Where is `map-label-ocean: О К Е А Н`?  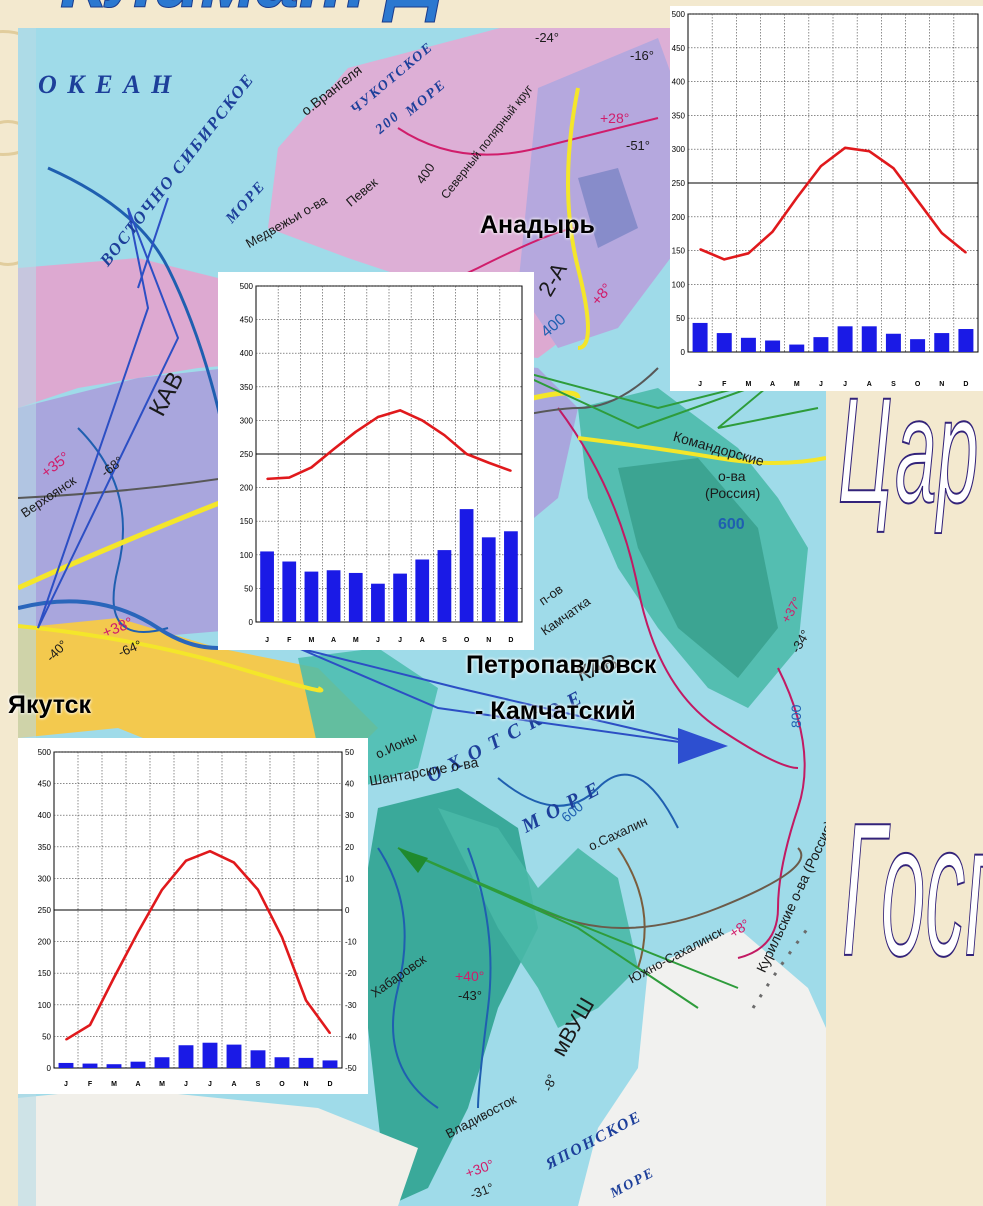
map-label-ocean: О К Е А Н is located at coordinates (106, 84).